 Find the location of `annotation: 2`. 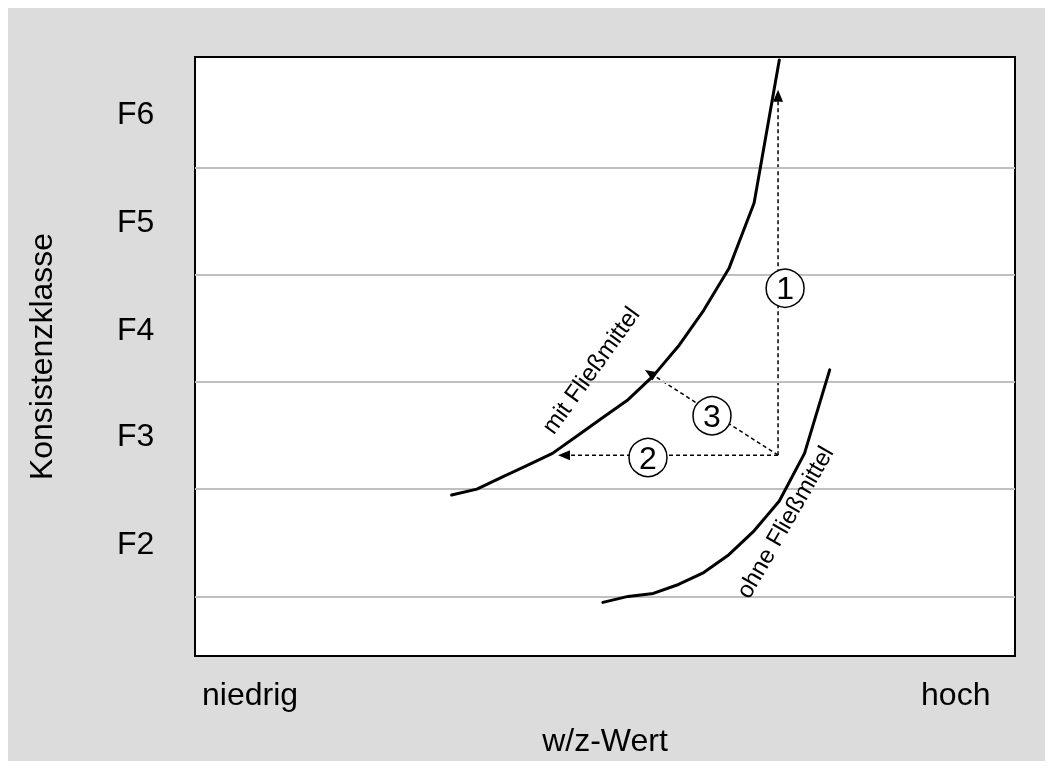

annotation: 2 is located at coordinates (648, 457).